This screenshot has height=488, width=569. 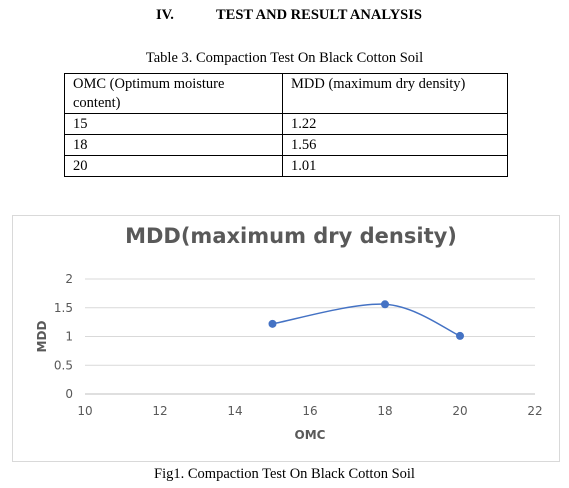 What do you see at coordinates (534, 411) in the screenshot?
I see `x-tick-label: 22` at bounding box center [534, 411].